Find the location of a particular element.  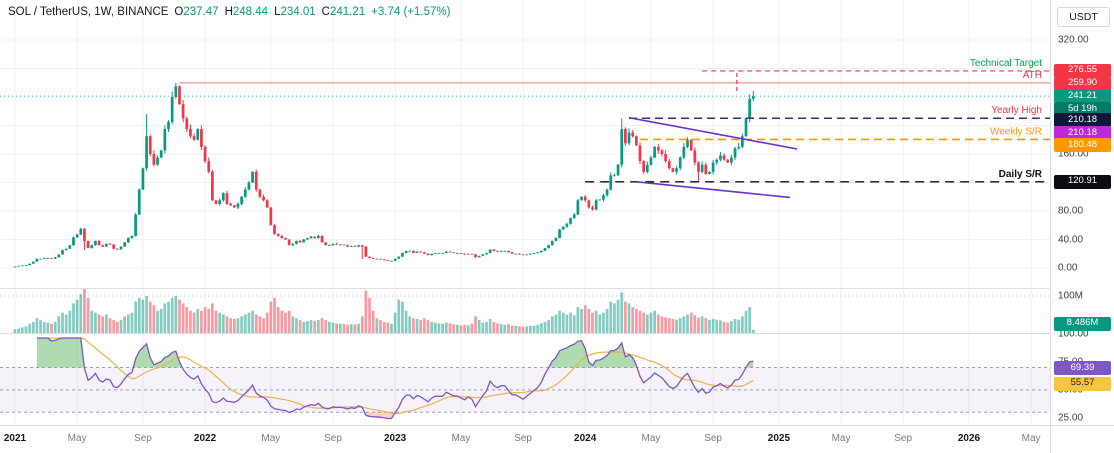

high-value: 248.44 is located at coordinates (250, 12).